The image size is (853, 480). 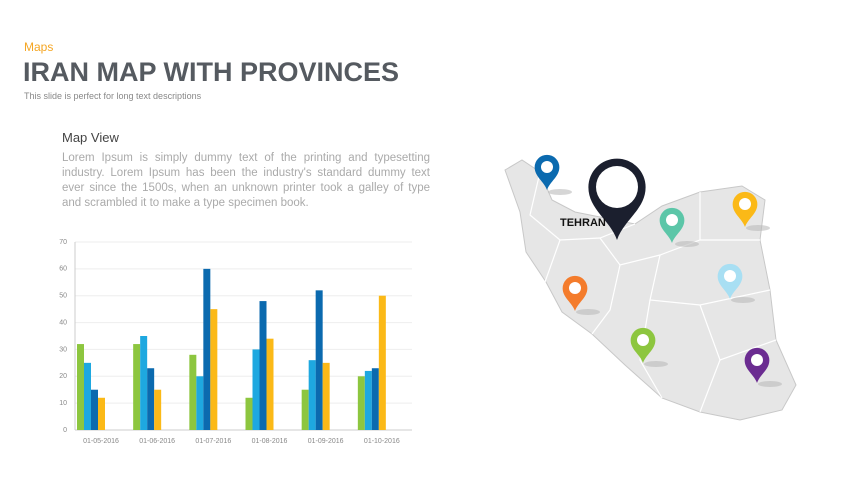 I want to click on pins, so click(x=652, y=268).